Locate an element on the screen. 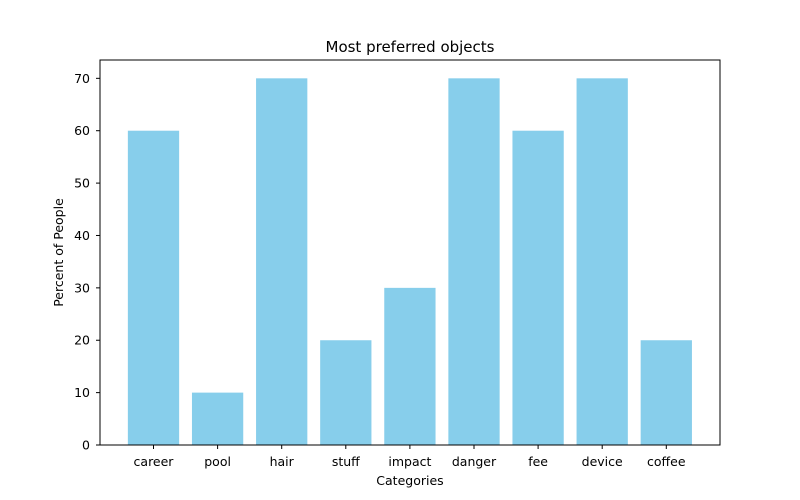 The height and width of the screenshot is (500, 800). x-tick-label: danger is located at coordinates (474, 461).